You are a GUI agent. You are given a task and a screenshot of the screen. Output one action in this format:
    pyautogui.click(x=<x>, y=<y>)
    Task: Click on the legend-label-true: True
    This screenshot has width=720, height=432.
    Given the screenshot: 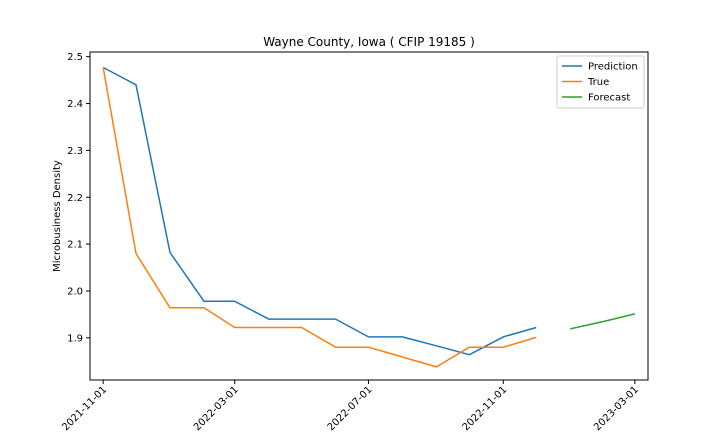 What is the action you would take?
    pyautogui.click(x=598, y=82)
    